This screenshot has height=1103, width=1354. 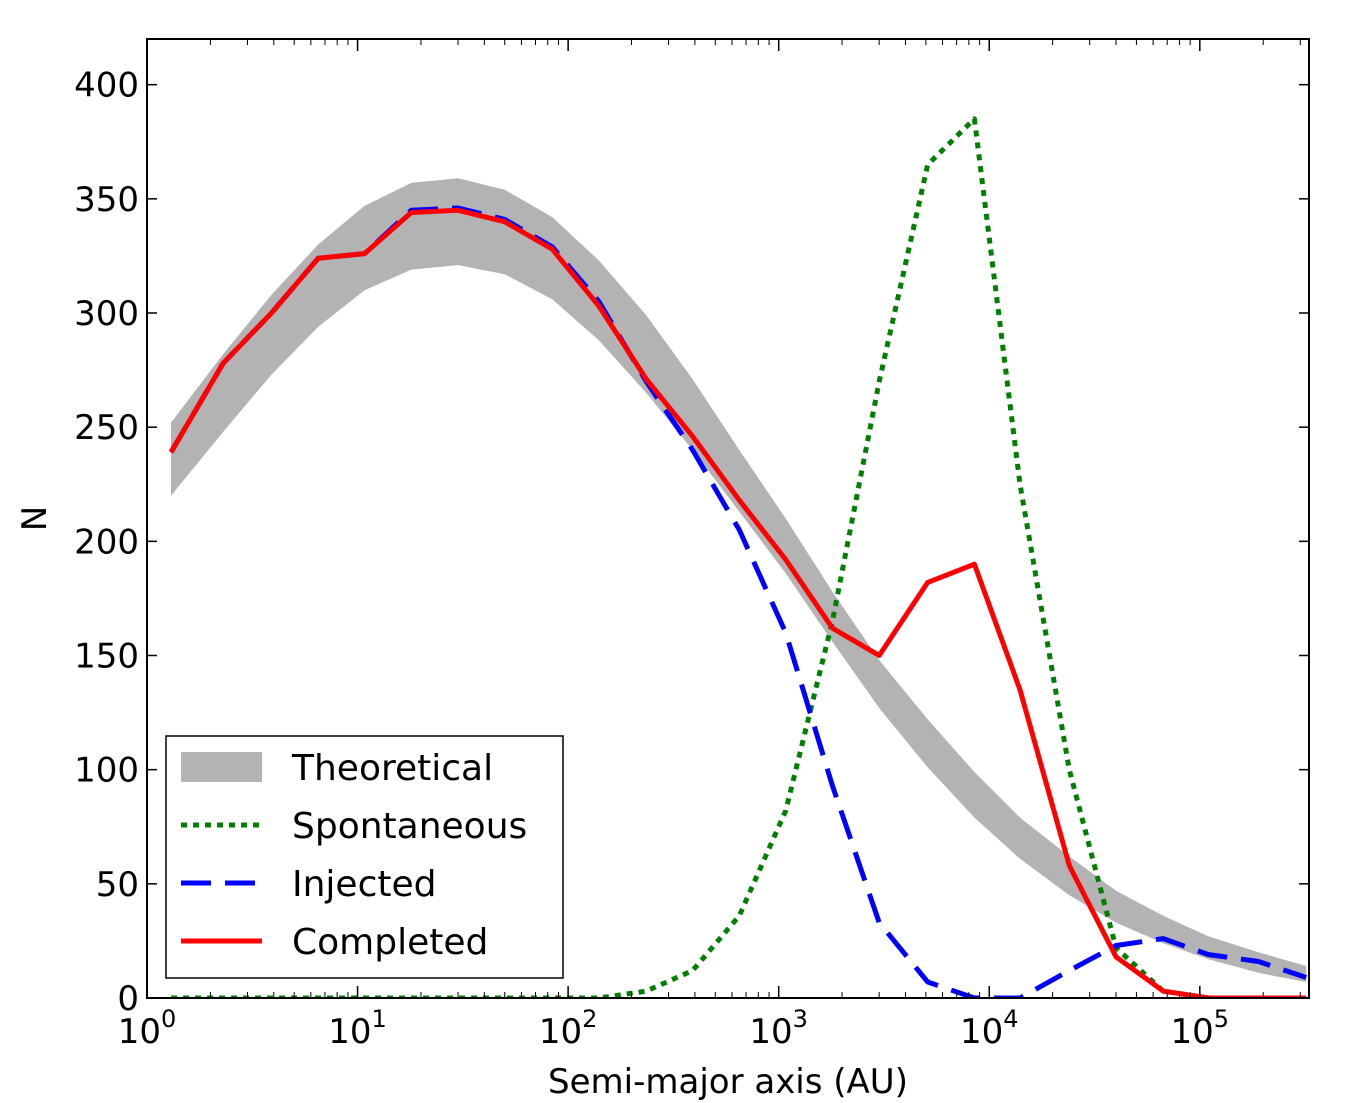 What do you see at coordinates (357, 1028) in the screenshot?
I see `x-tick-label: 10¹` at bounding box center [357, 1028].